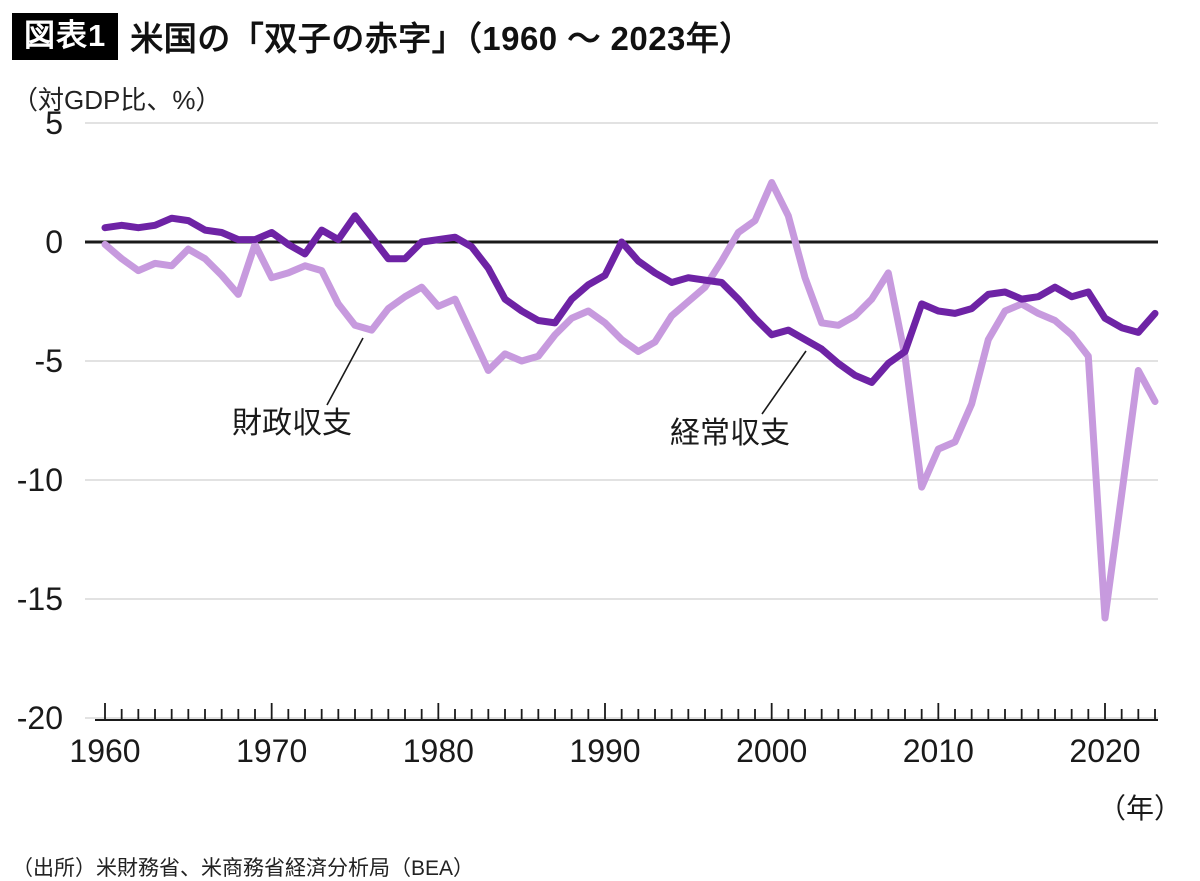  What do you see at coordinates (441, 38) in the screenshot?
I see `figure-title: 米国の「双子の赤字」（1960 ～ 2023年）` at bounding box center [441, 38].